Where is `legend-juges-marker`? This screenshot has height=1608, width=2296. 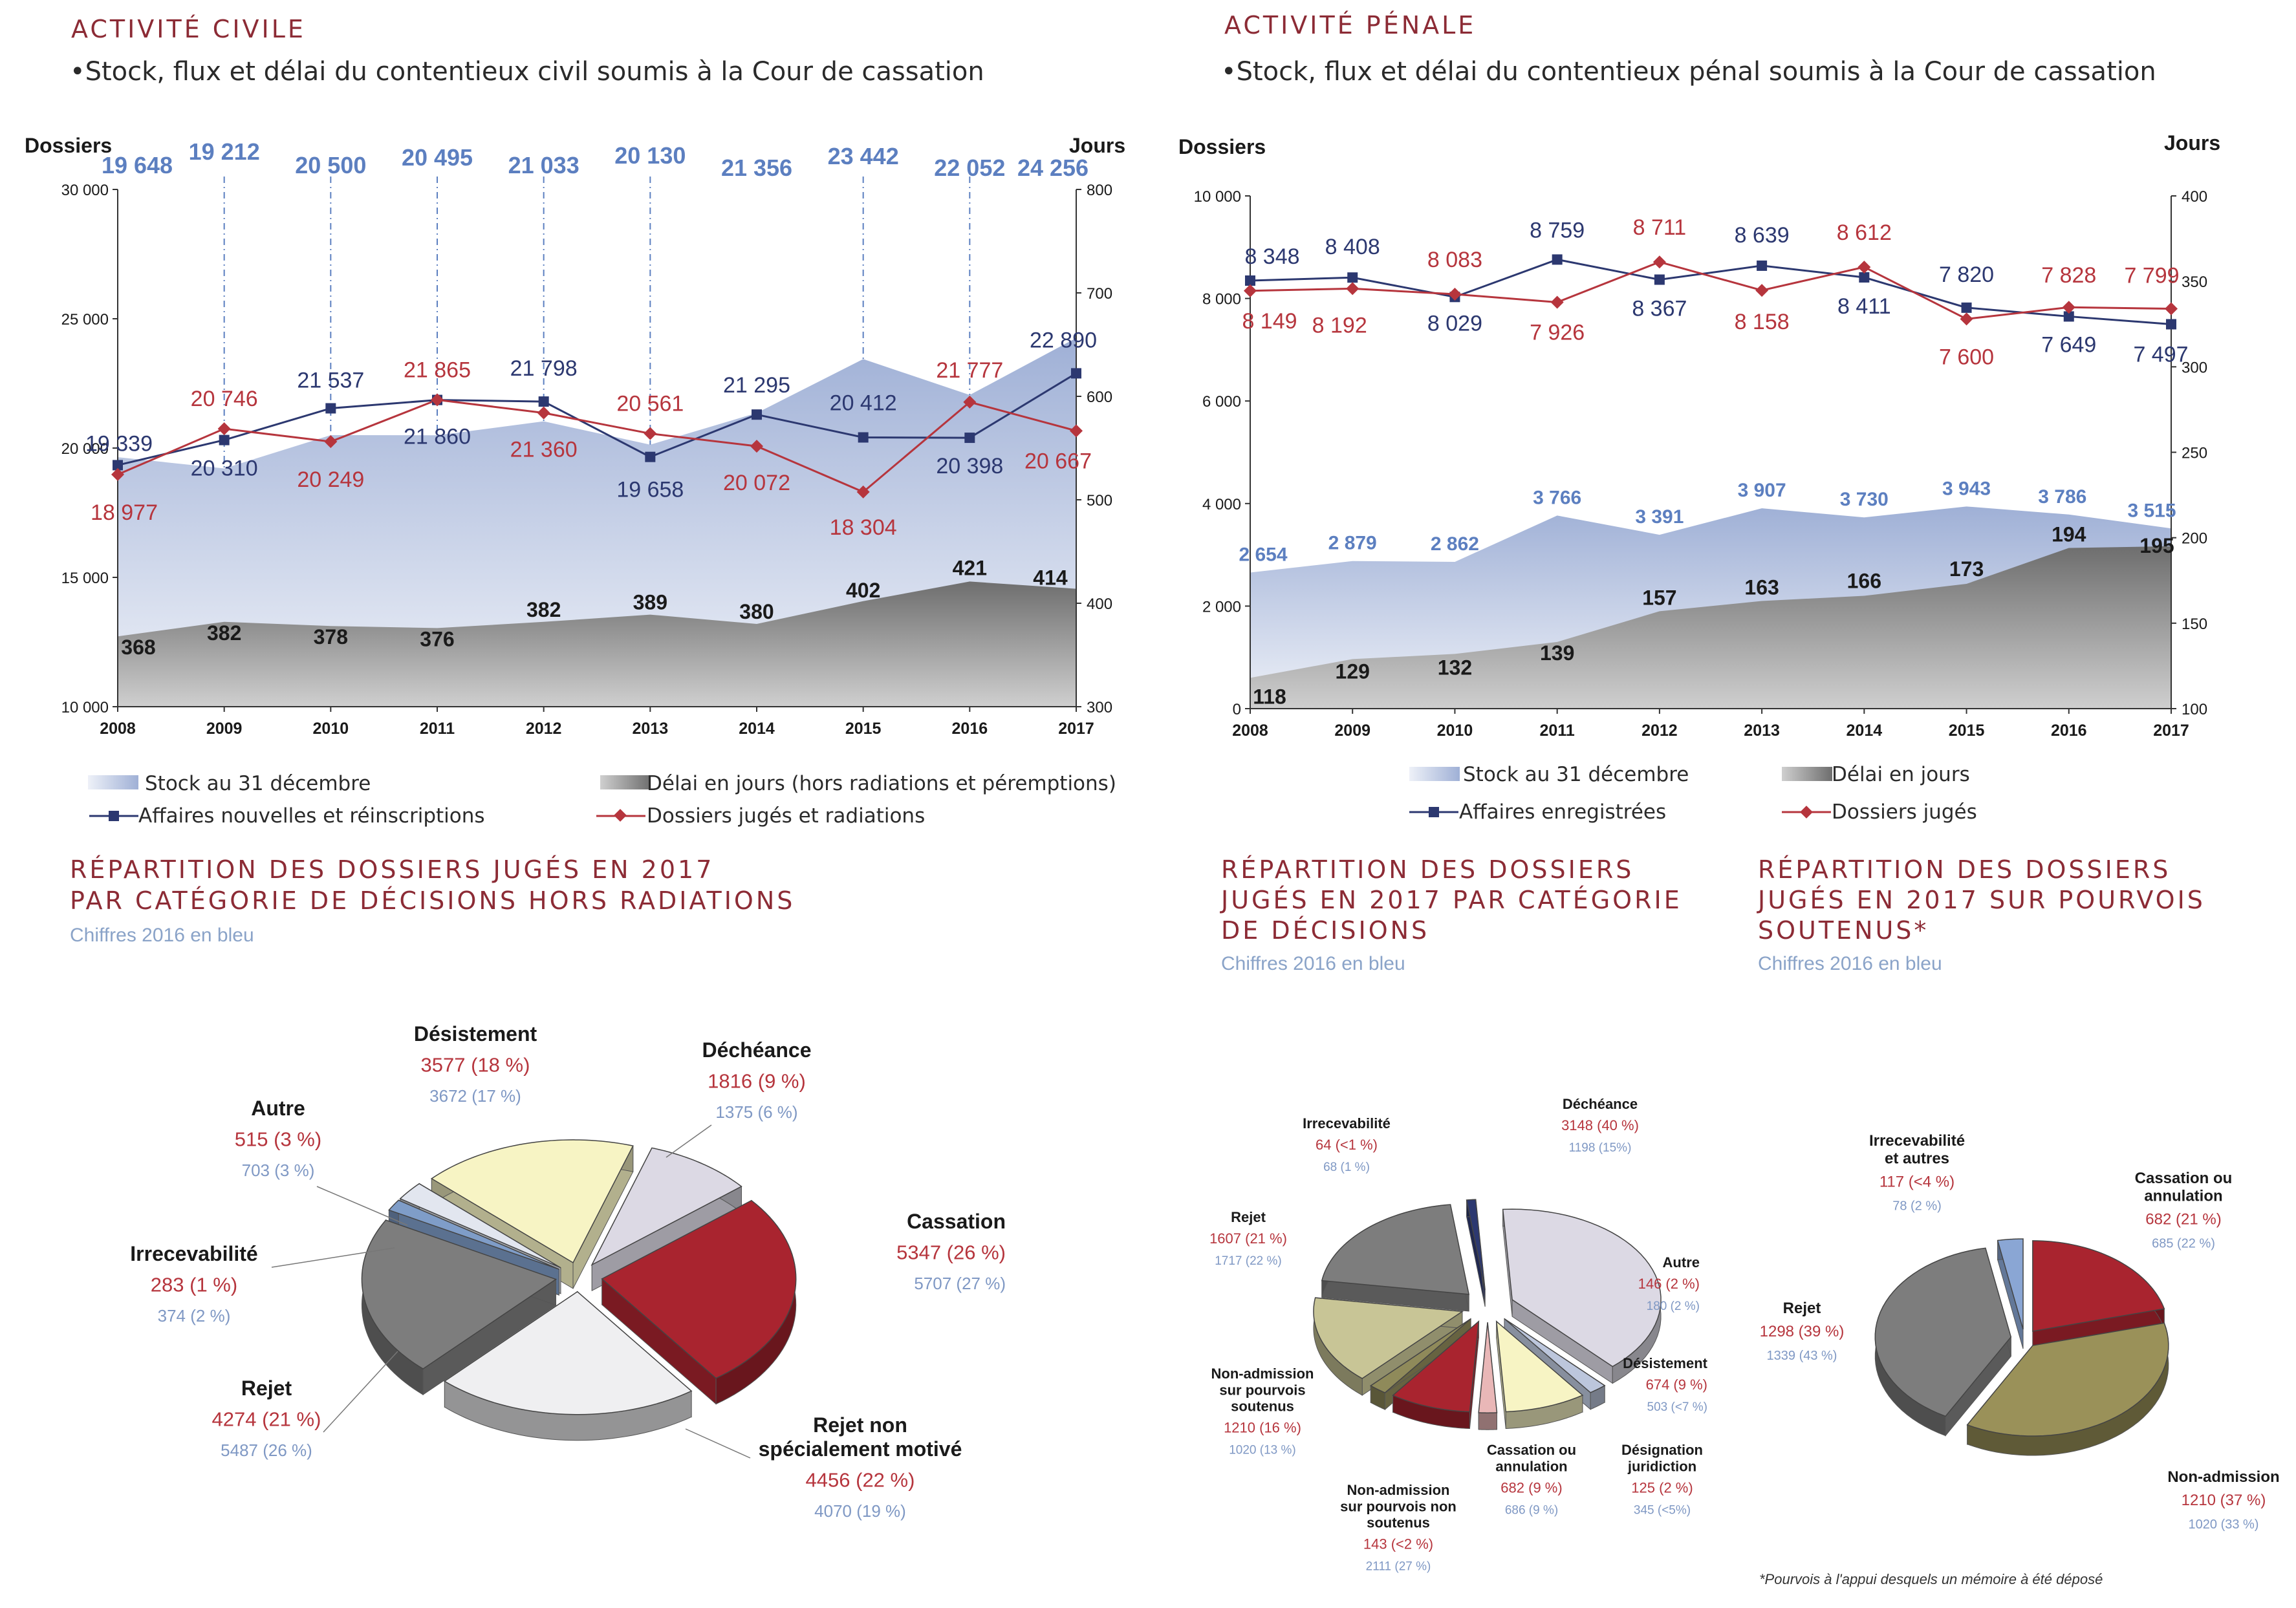
legend-juges-marker is located at coordinates (1806, 812).